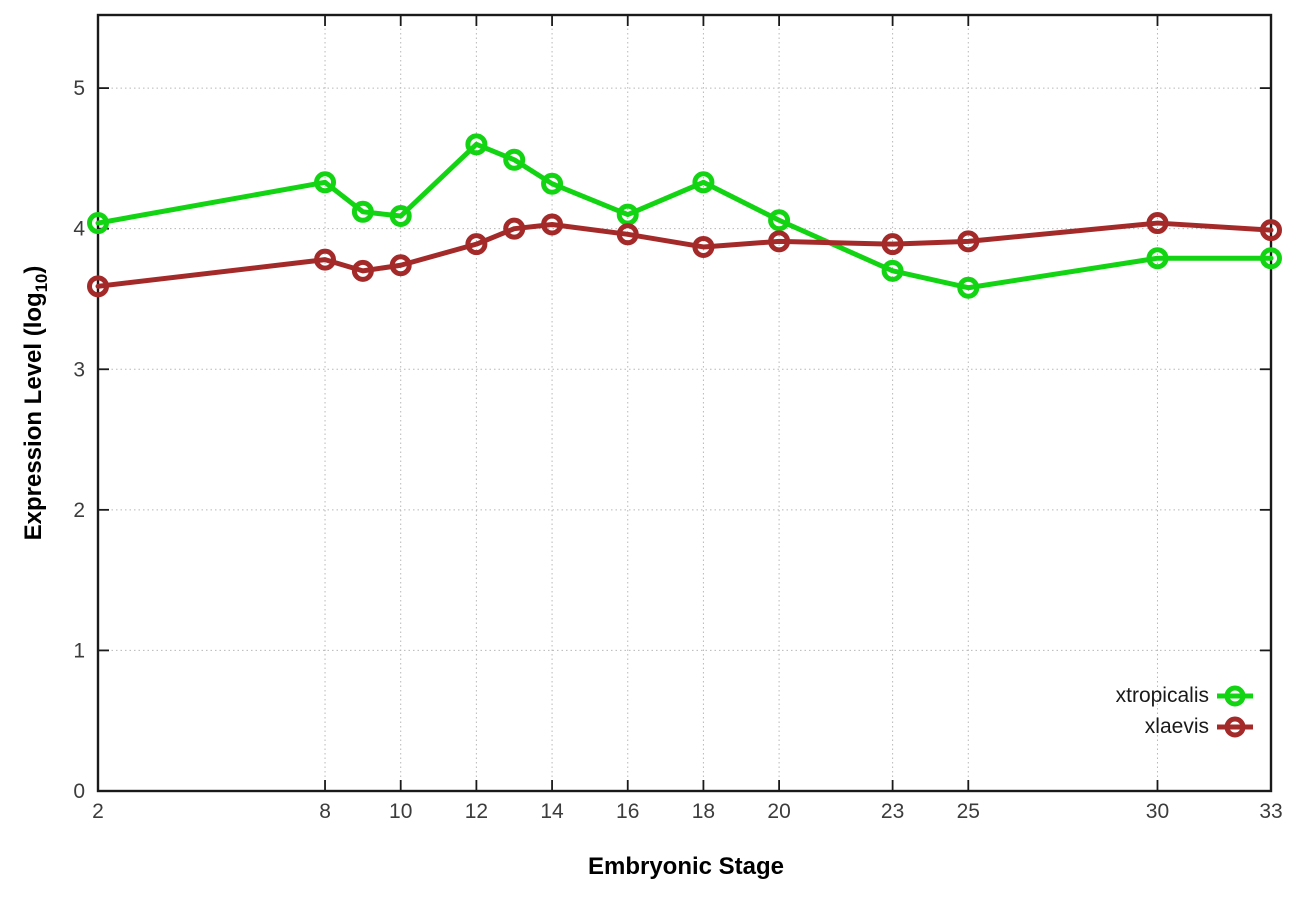 Image resolution: width=1296 pixels, height=907 pixels. What do you see at coordinates (627, 811) in the screenshot?
I see `x-tick-label: 16` at bounding box center [627, 811].